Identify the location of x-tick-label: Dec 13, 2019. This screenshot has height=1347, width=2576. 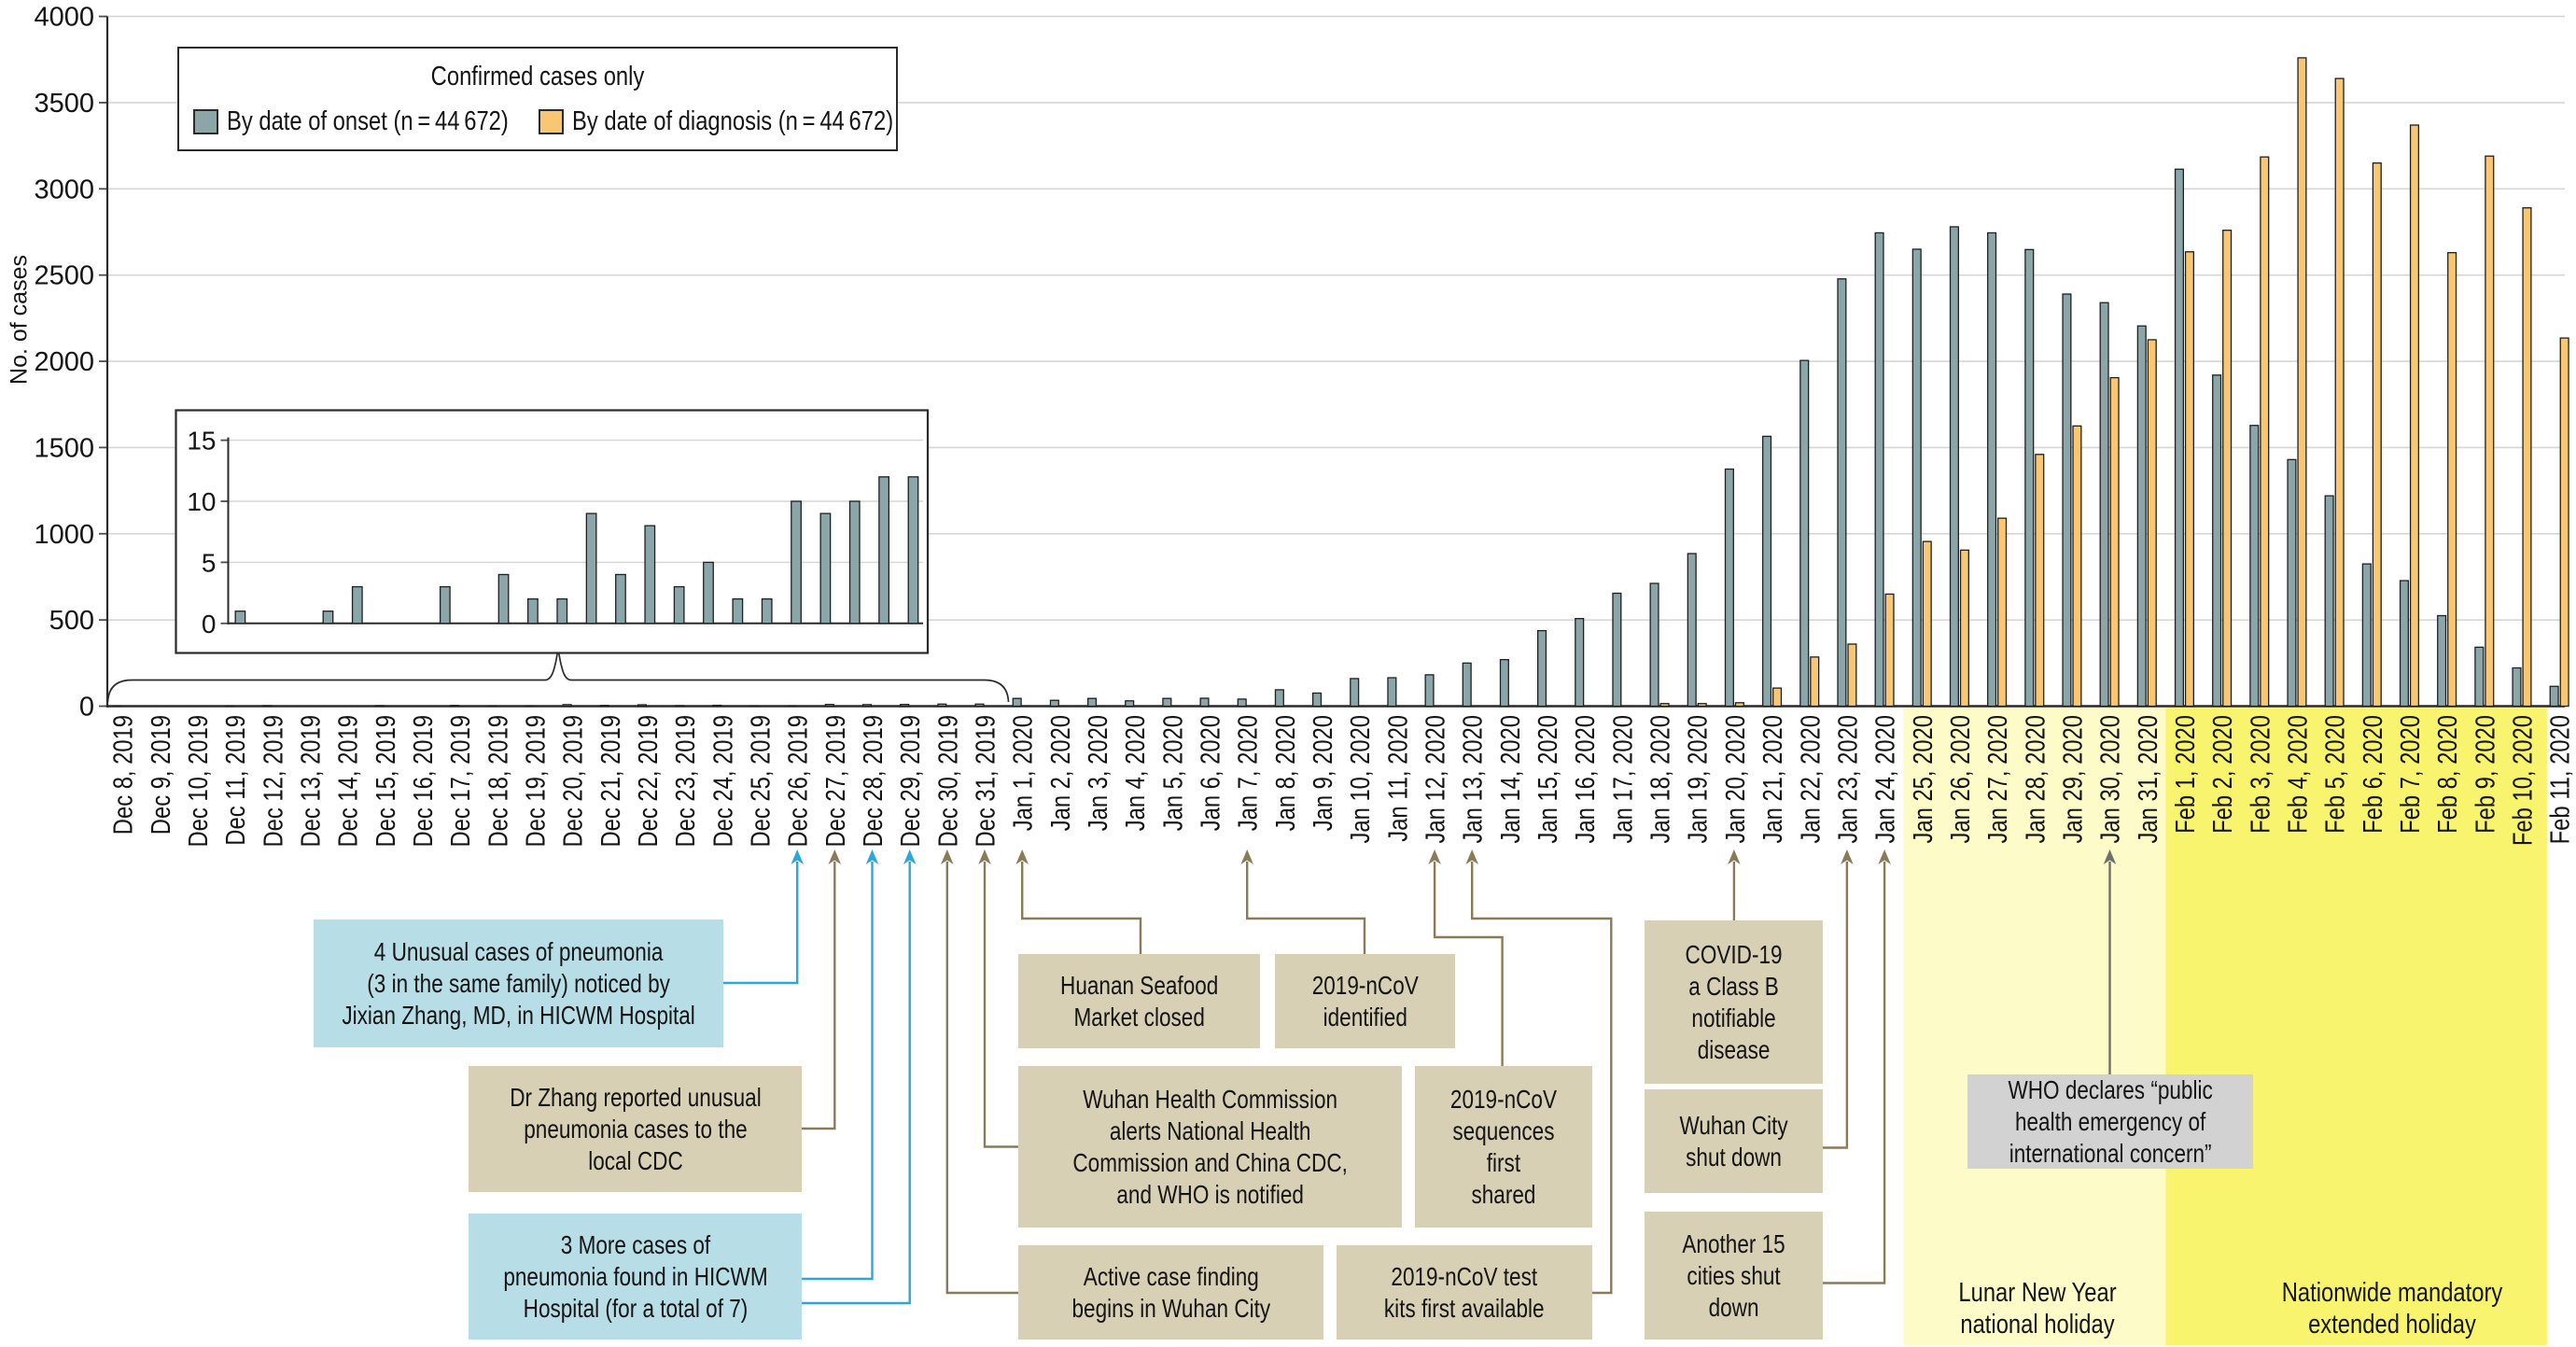
(311, 782).